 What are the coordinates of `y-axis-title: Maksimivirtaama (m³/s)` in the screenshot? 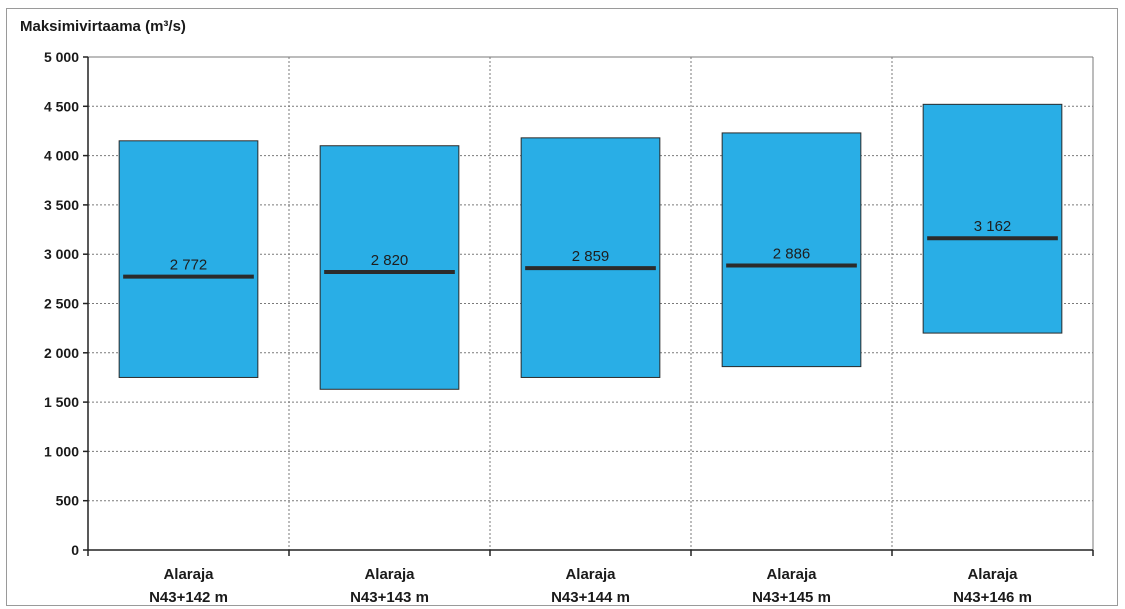 It's located at (103, 26).